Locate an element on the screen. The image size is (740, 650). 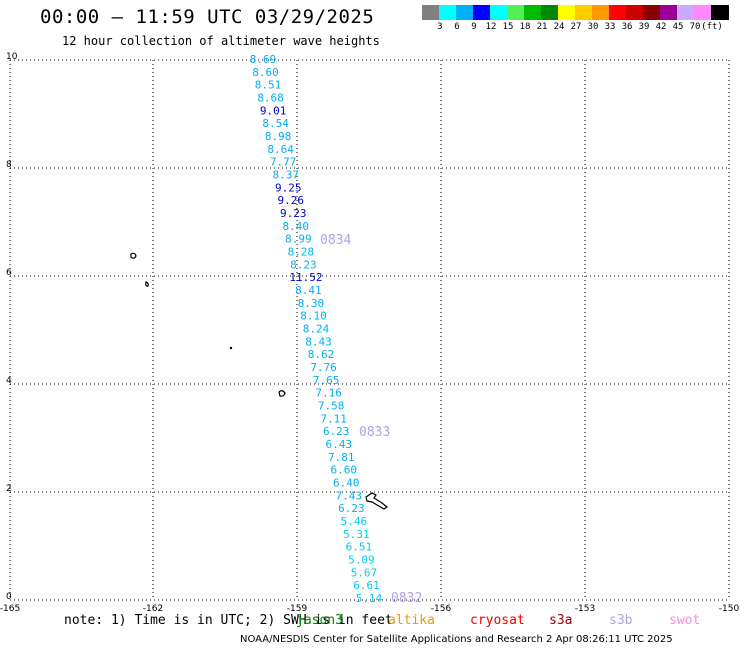
x-tick-label: -156 is located at coordinates (441, 609).